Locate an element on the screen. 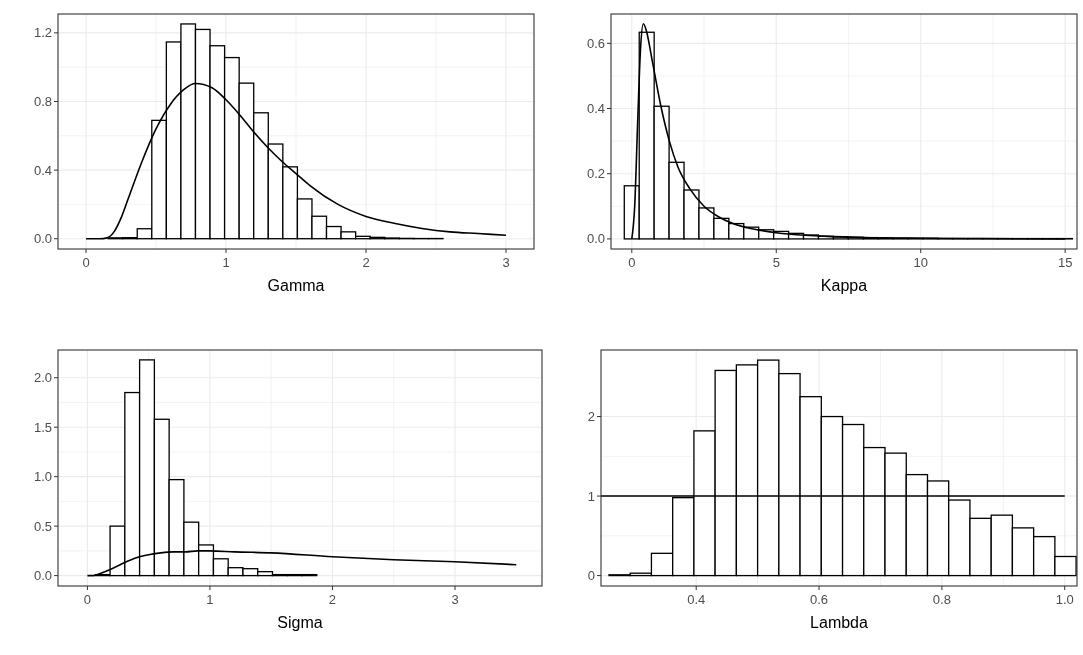 The width and height of the screenshot is (1083, 655). x-tick-label: 0.6 is located at coordinates (819, 599).